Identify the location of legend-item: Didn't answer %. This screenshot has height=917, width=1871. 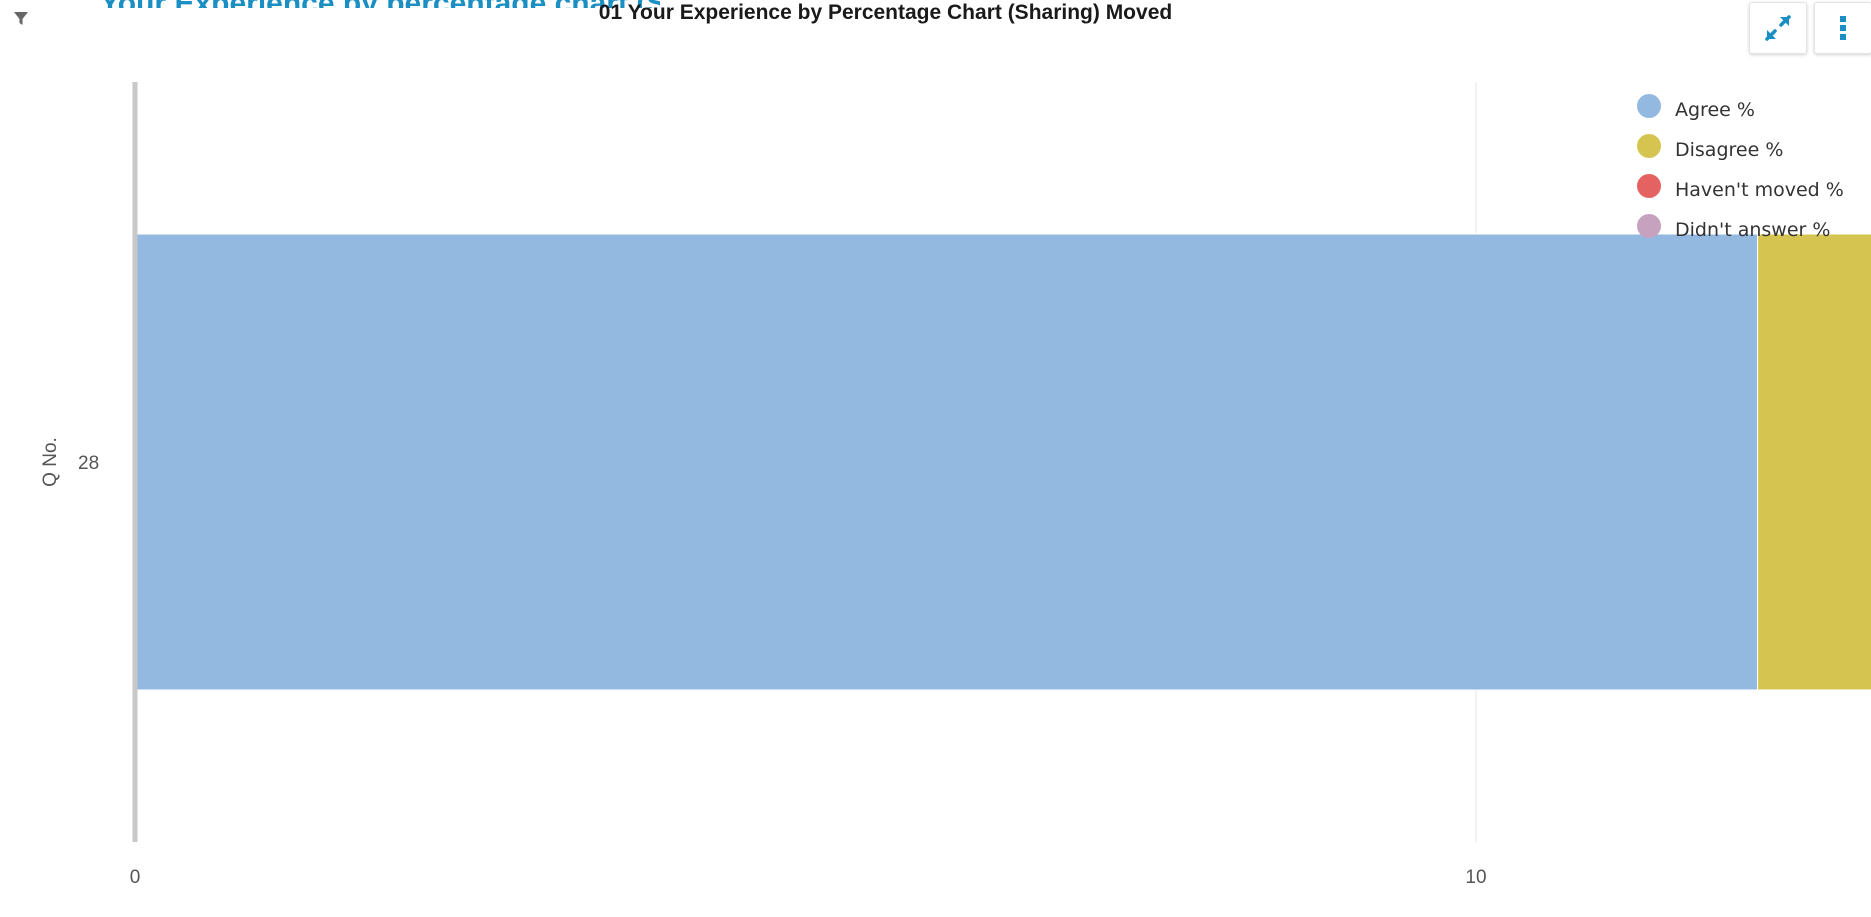
(1740, 230).